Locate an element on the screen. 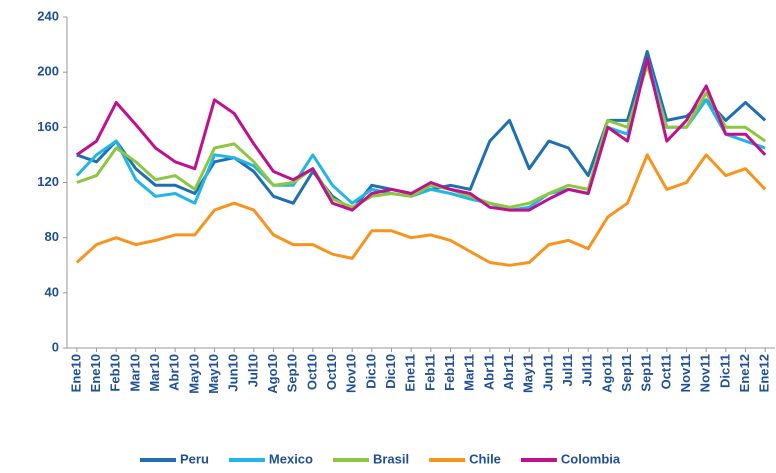 The image size is (776, 473). x-tick-label: May11 is located at coordinates (528, 373).